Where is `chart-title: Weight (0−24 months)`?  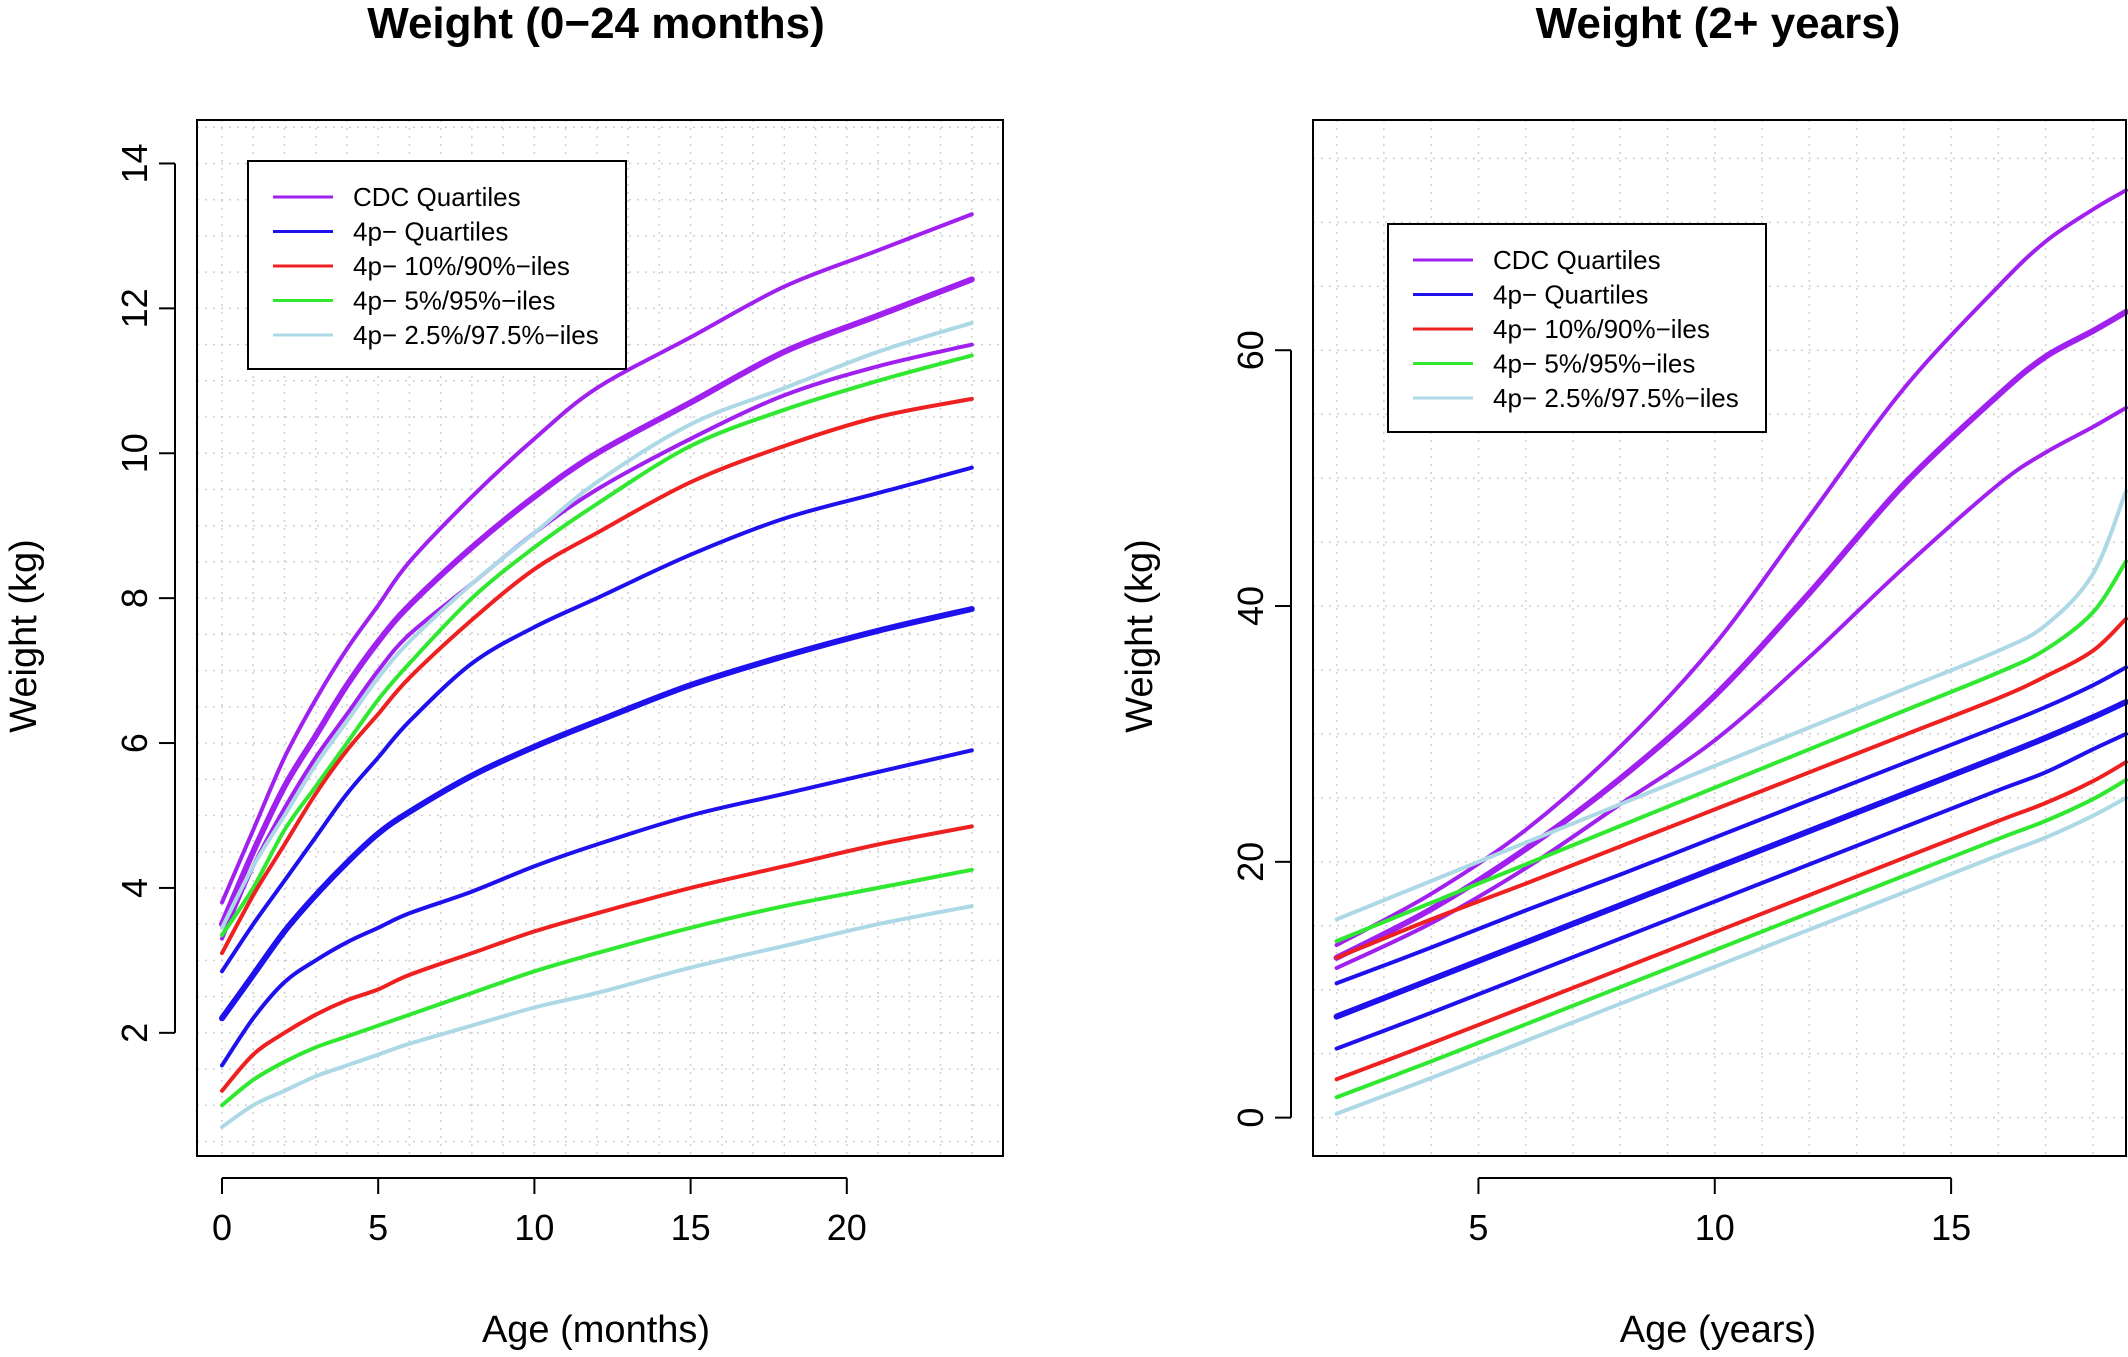 chart-title: Weight (0−24 months) is located at coordinates (596, 24).